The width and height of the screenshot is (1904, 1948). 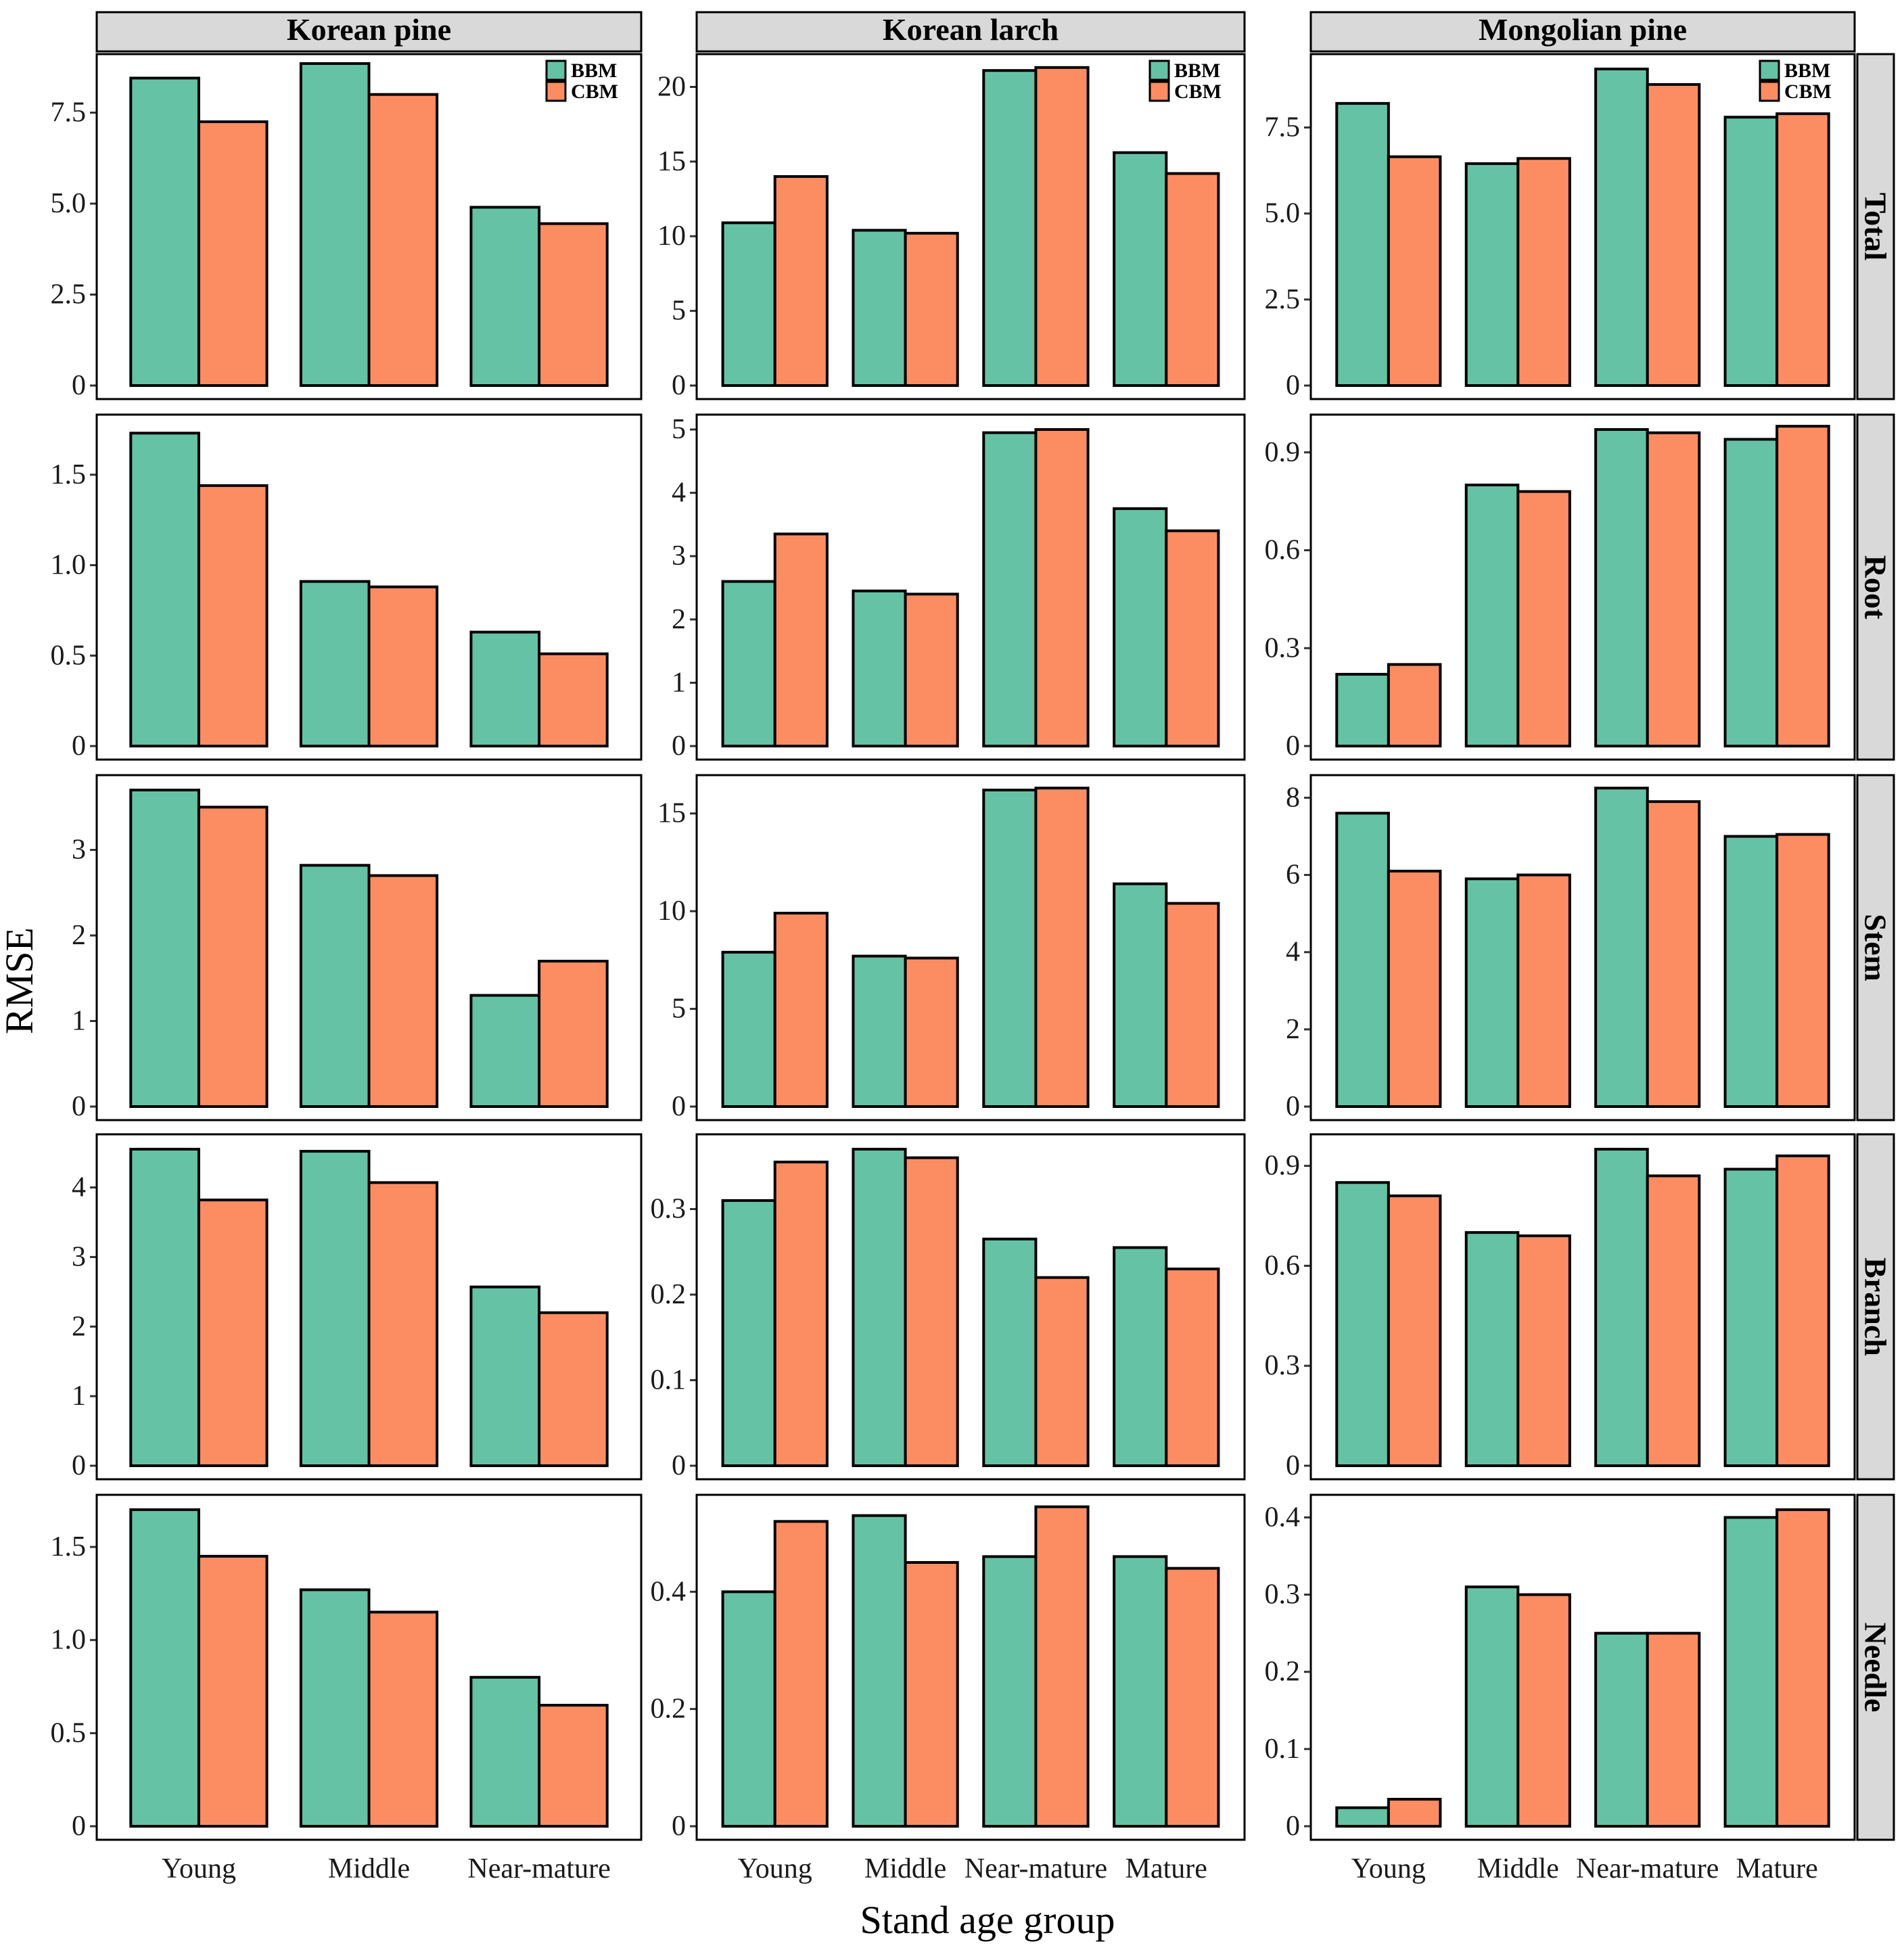 What do you see at coordinates (679, 311) in the screenshot?
I see `y-tick-label: 5` at bounding box center [679, 311].